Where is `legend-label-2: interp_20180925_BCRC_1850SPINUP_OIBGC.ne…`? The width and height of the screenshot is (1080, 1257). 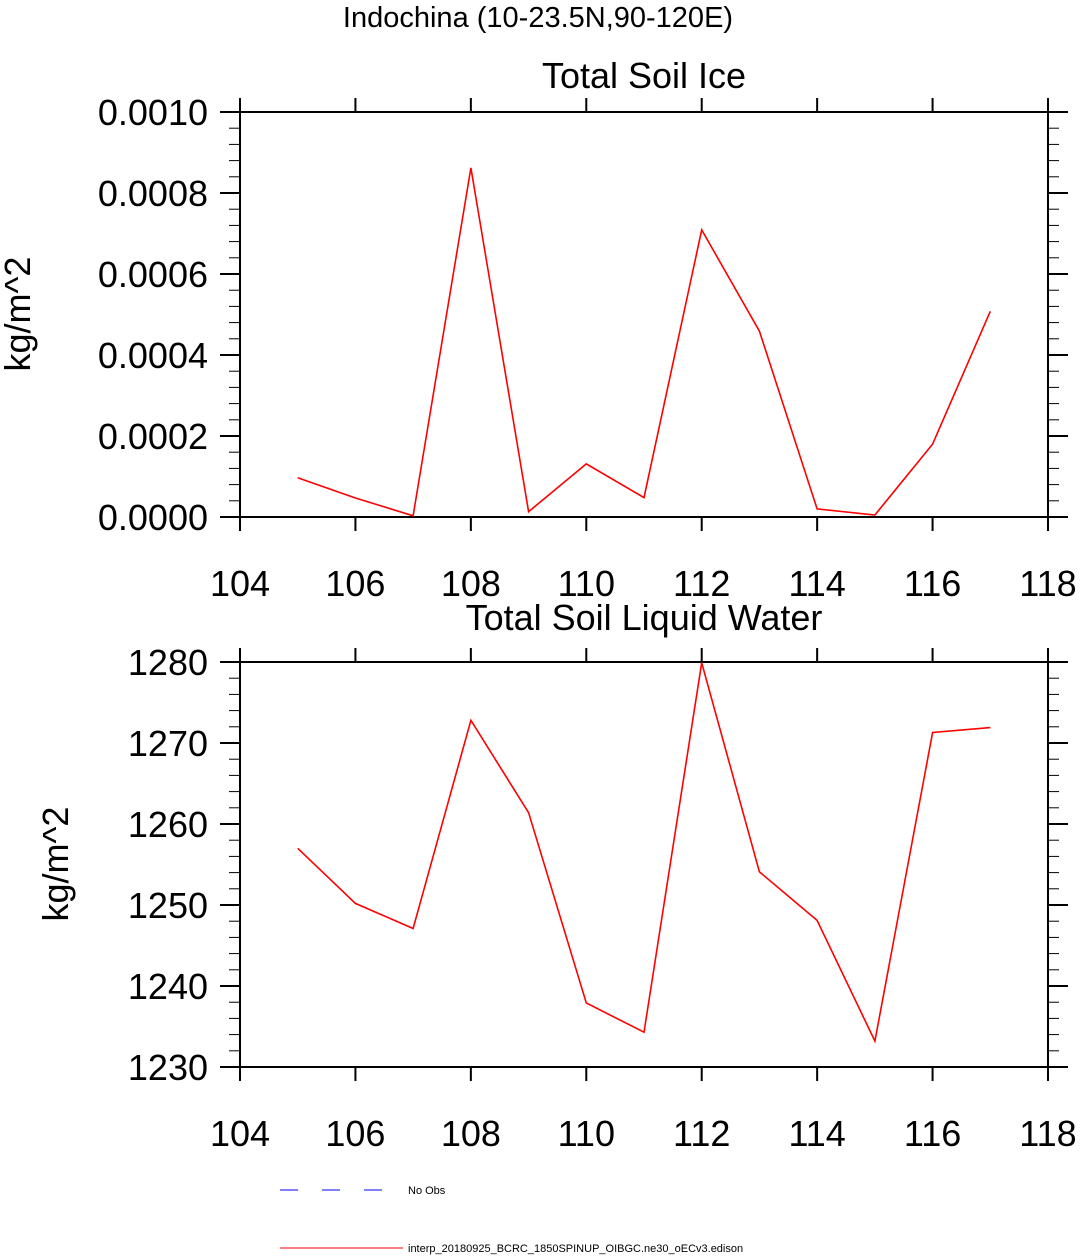 legend-label-2: interp_20180925_BCRC_1850SPINUP_OIBGC.ne… is located at coordinates (575, 1249).